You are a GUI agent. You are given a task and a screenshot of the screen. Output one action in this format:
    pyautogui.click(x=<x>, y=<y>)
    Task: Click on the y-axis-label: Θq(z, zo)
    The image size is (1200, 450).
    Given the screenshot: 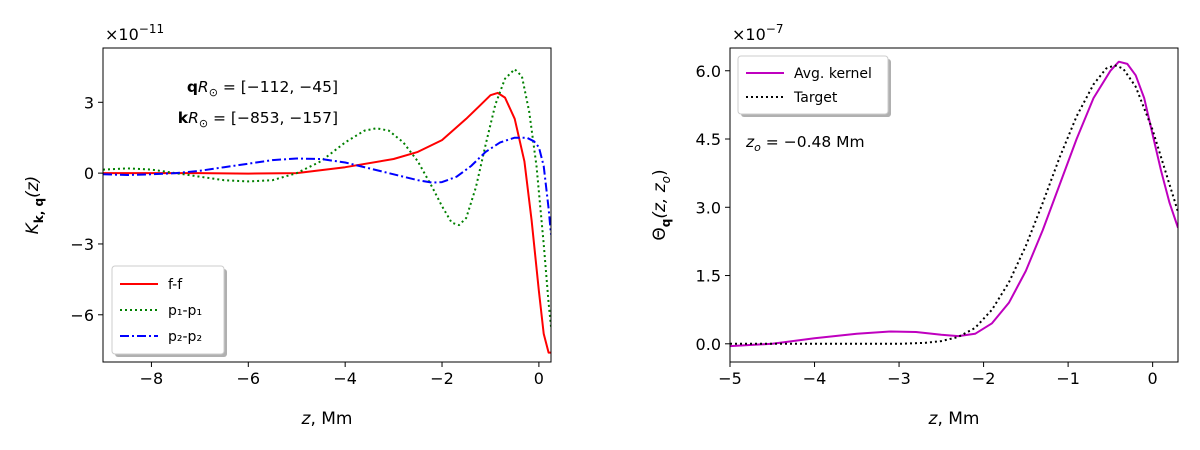 What is the action you would take?
    pyautogui.click(x=661, y=204)
    